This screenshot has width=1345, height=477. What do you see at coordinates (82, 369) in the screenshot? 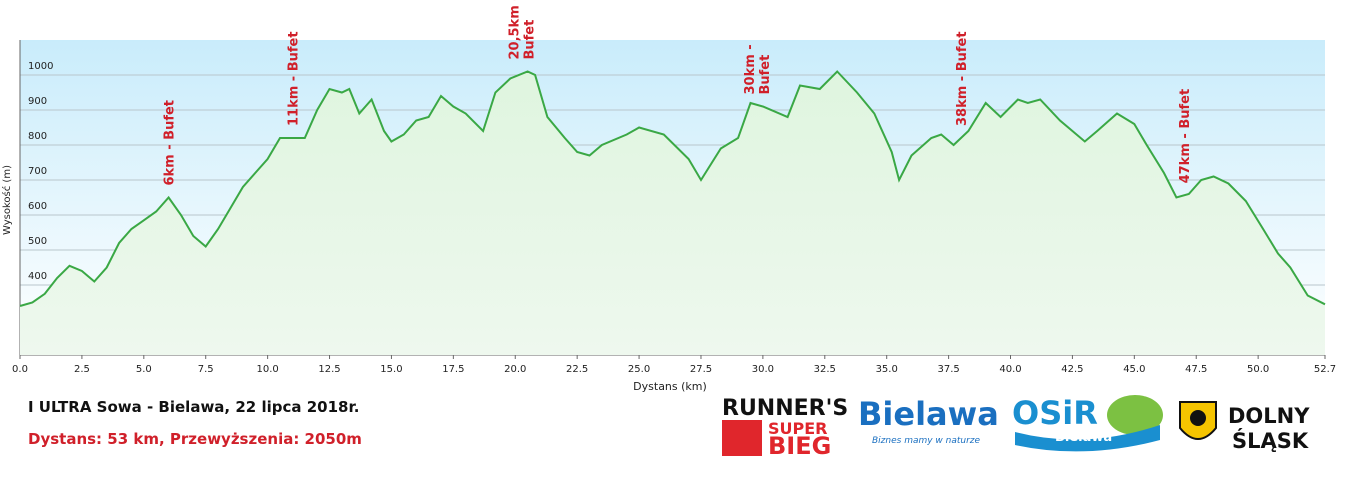
I see `x-tick-label: 2.5` at bounding box center [82, 369].